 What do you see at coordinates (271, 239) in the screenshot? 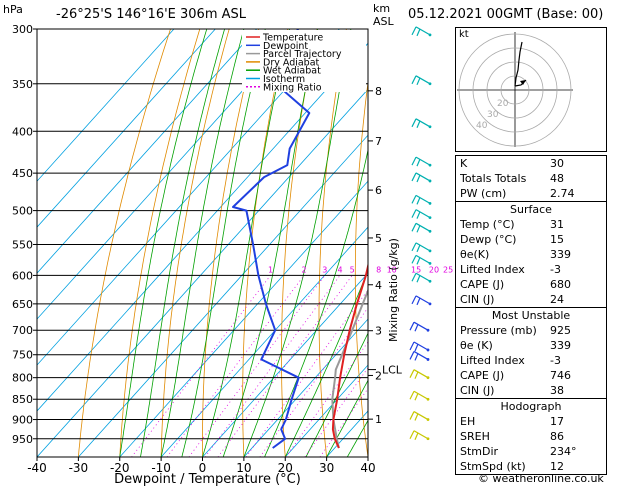
I see `dewpoint-profile-line` at bounding box center [271, 239].